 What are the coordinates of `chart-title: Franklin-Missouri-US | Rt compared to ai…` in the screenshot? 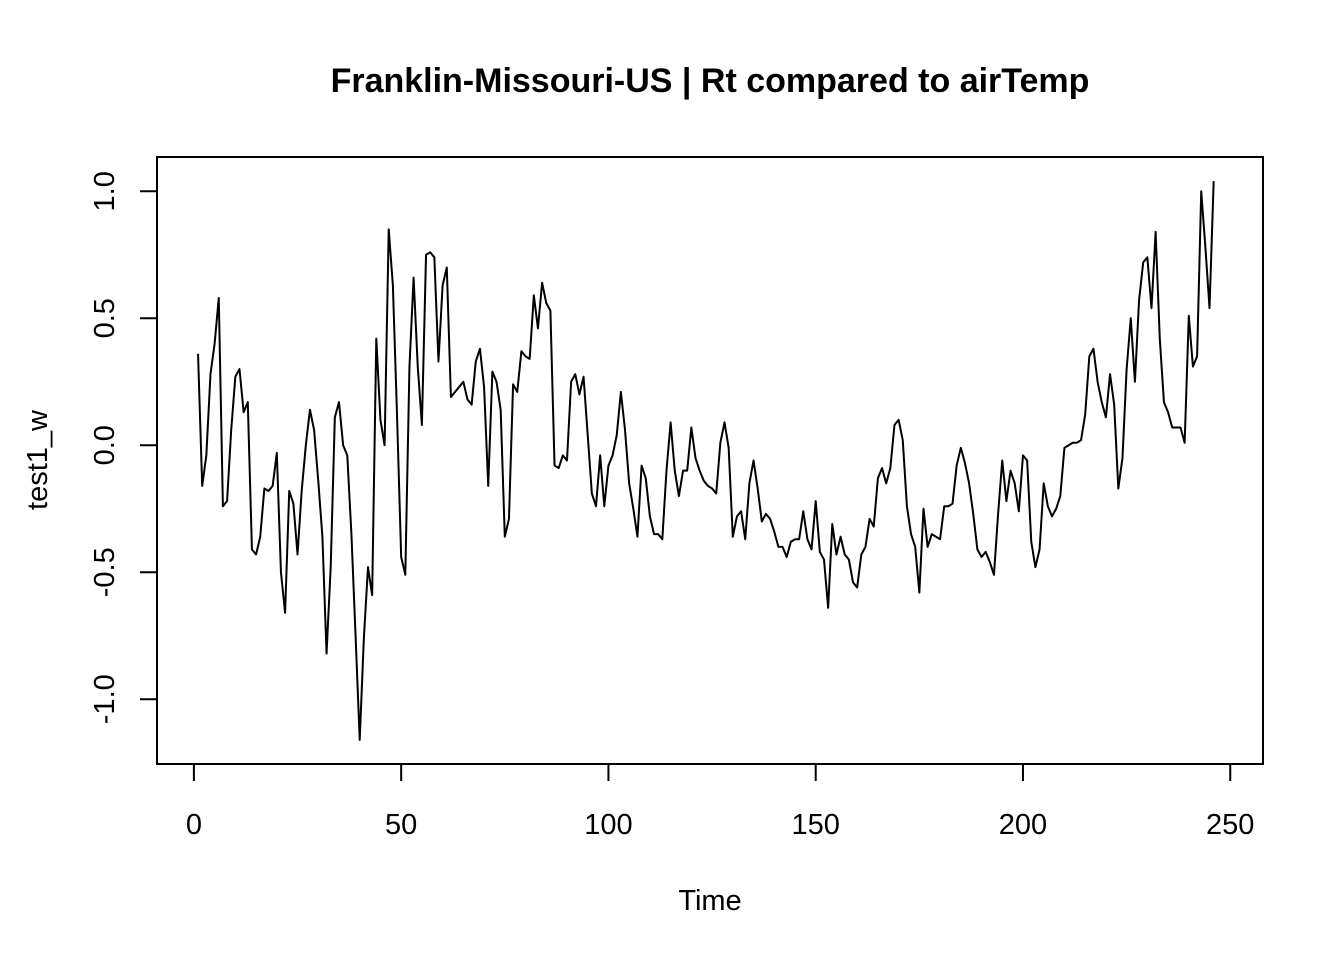 It's located at (710, 81).